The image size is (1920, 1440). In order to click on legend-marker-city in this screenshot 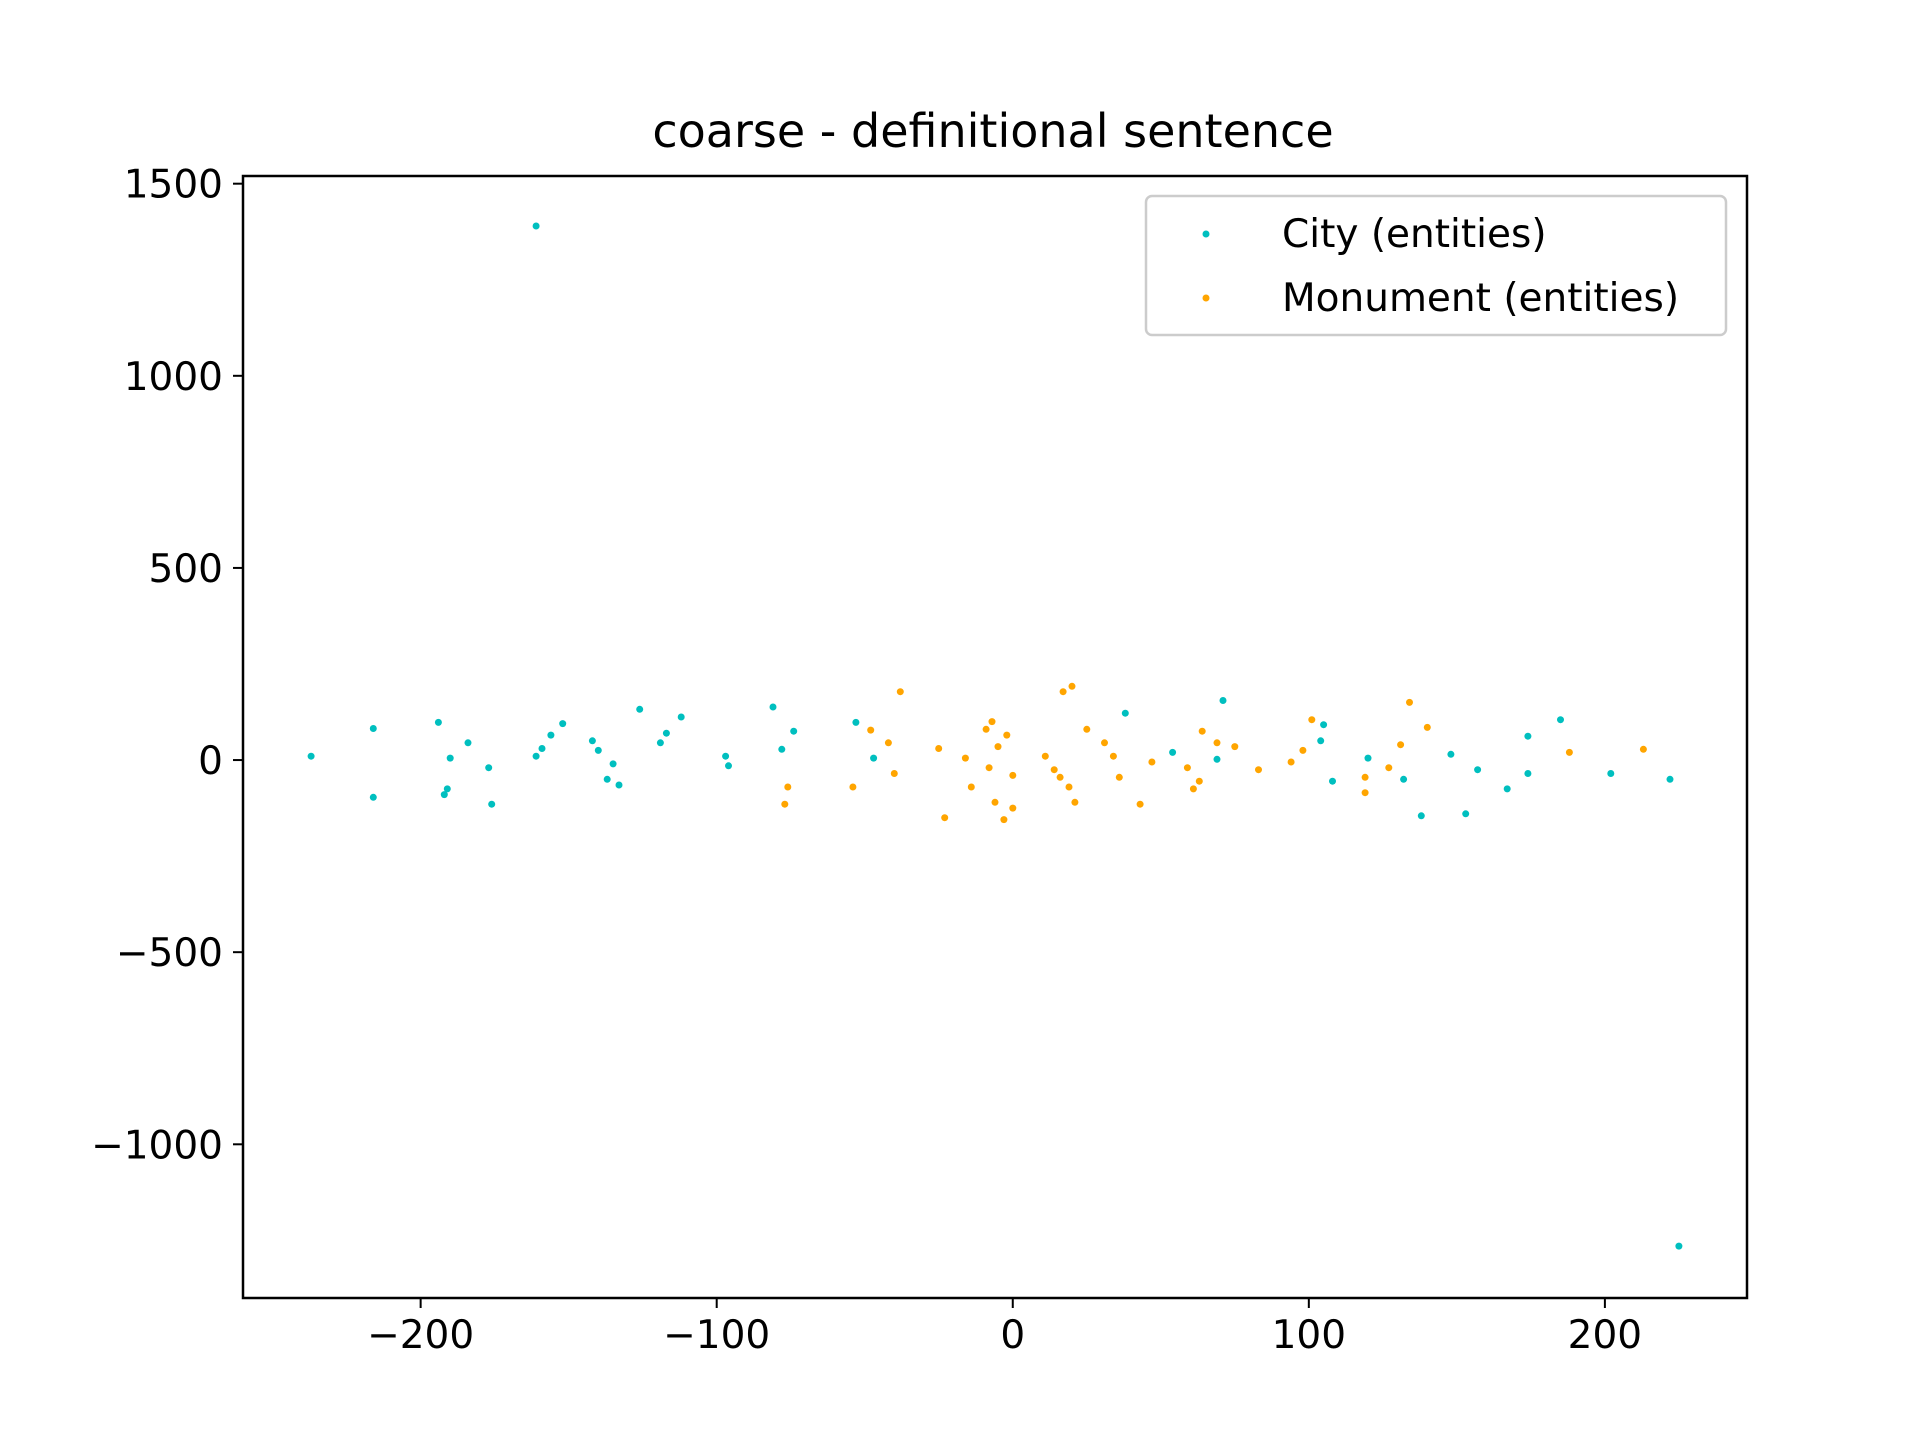, I will do `click(1206, 234)`.